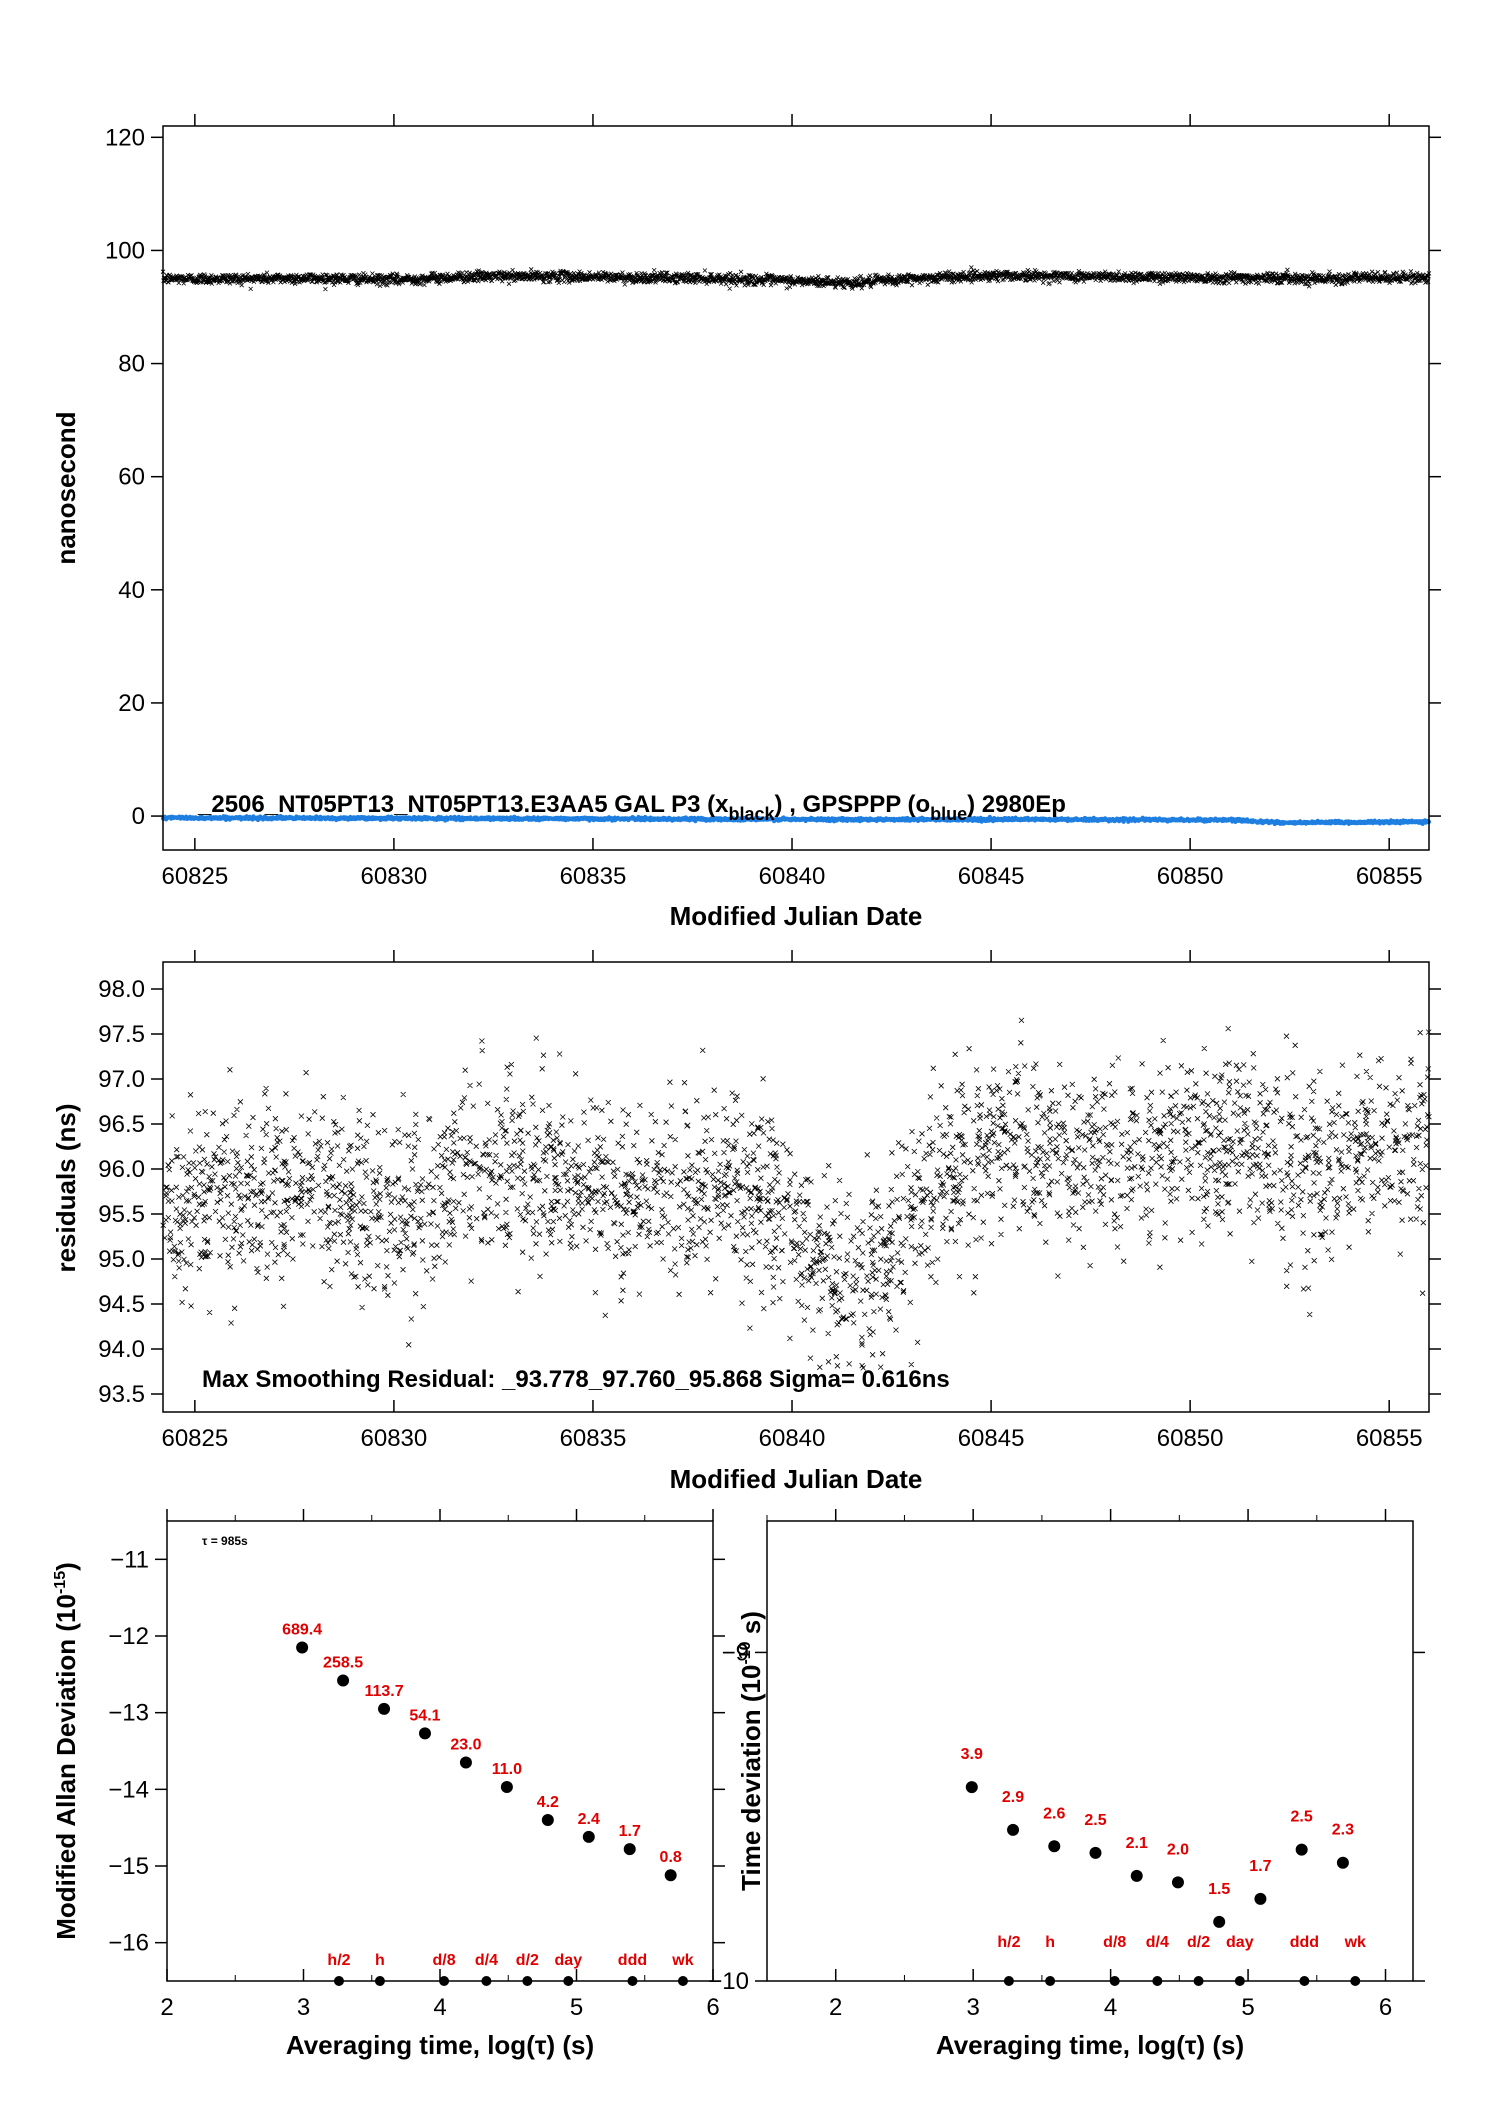 Image resolution: width=1488 pixels, height=2105 pixels. What do you see at coordinates (1219, 1889) in the screenshot?
I see `deviation-point-label: 1.5` at bounding box center [1219, 1889].